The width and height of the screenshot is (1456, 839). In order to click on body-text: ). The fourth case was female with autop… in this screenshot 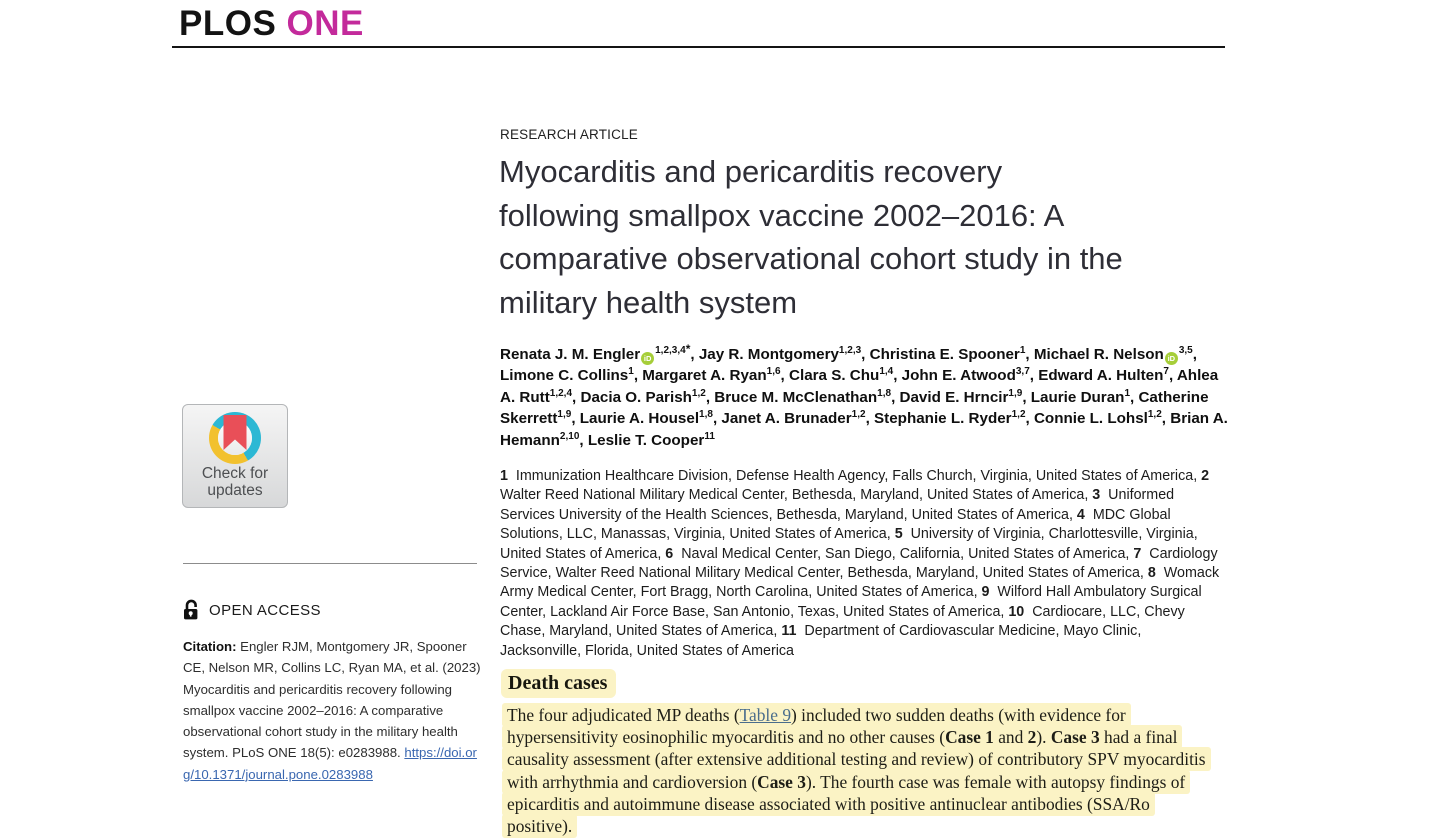, I will do `click(846, 804)`.